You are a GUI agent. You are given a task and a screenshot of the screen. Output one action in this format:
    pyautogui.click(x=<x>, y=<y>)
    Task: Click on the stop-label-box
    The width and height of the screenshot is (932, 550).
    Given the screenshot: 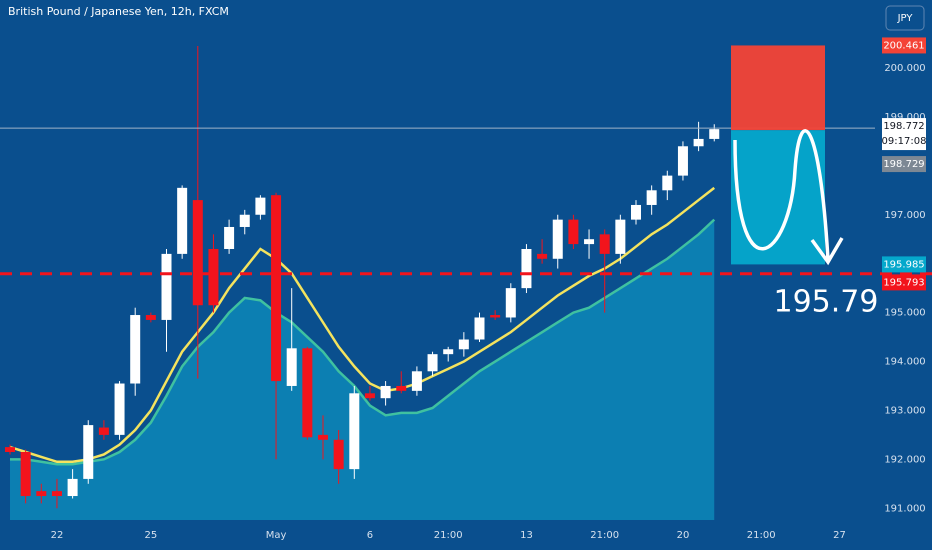 What is the action you would take?
    pyautogui.click(x=904, y=45)
    